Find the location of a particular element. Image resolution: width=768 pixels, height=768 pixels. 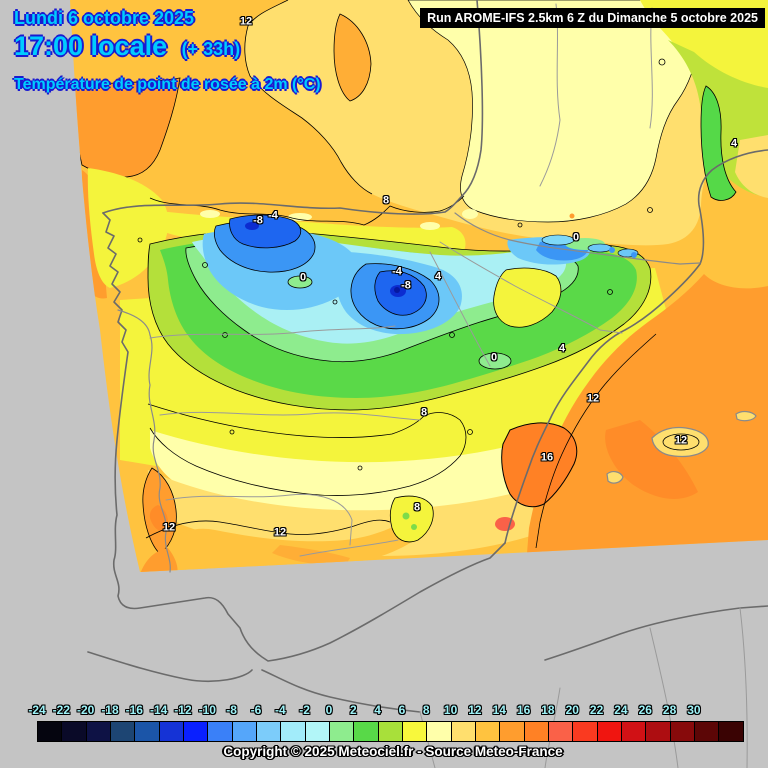

scale-tick-label: 16 is located at coordinates (523, 710).